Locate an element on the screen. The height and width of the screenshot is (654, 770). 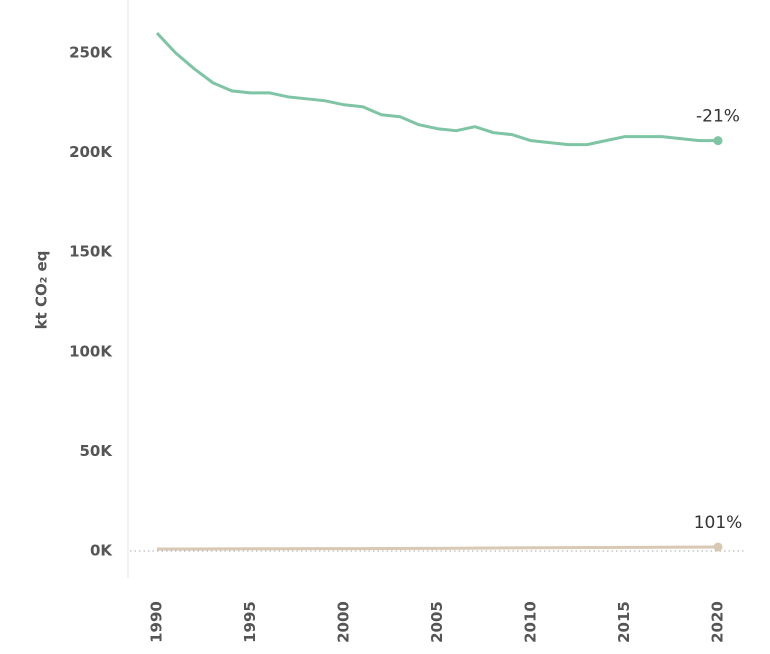
y-tick-label: 50K is located at coordinates (97, 451).